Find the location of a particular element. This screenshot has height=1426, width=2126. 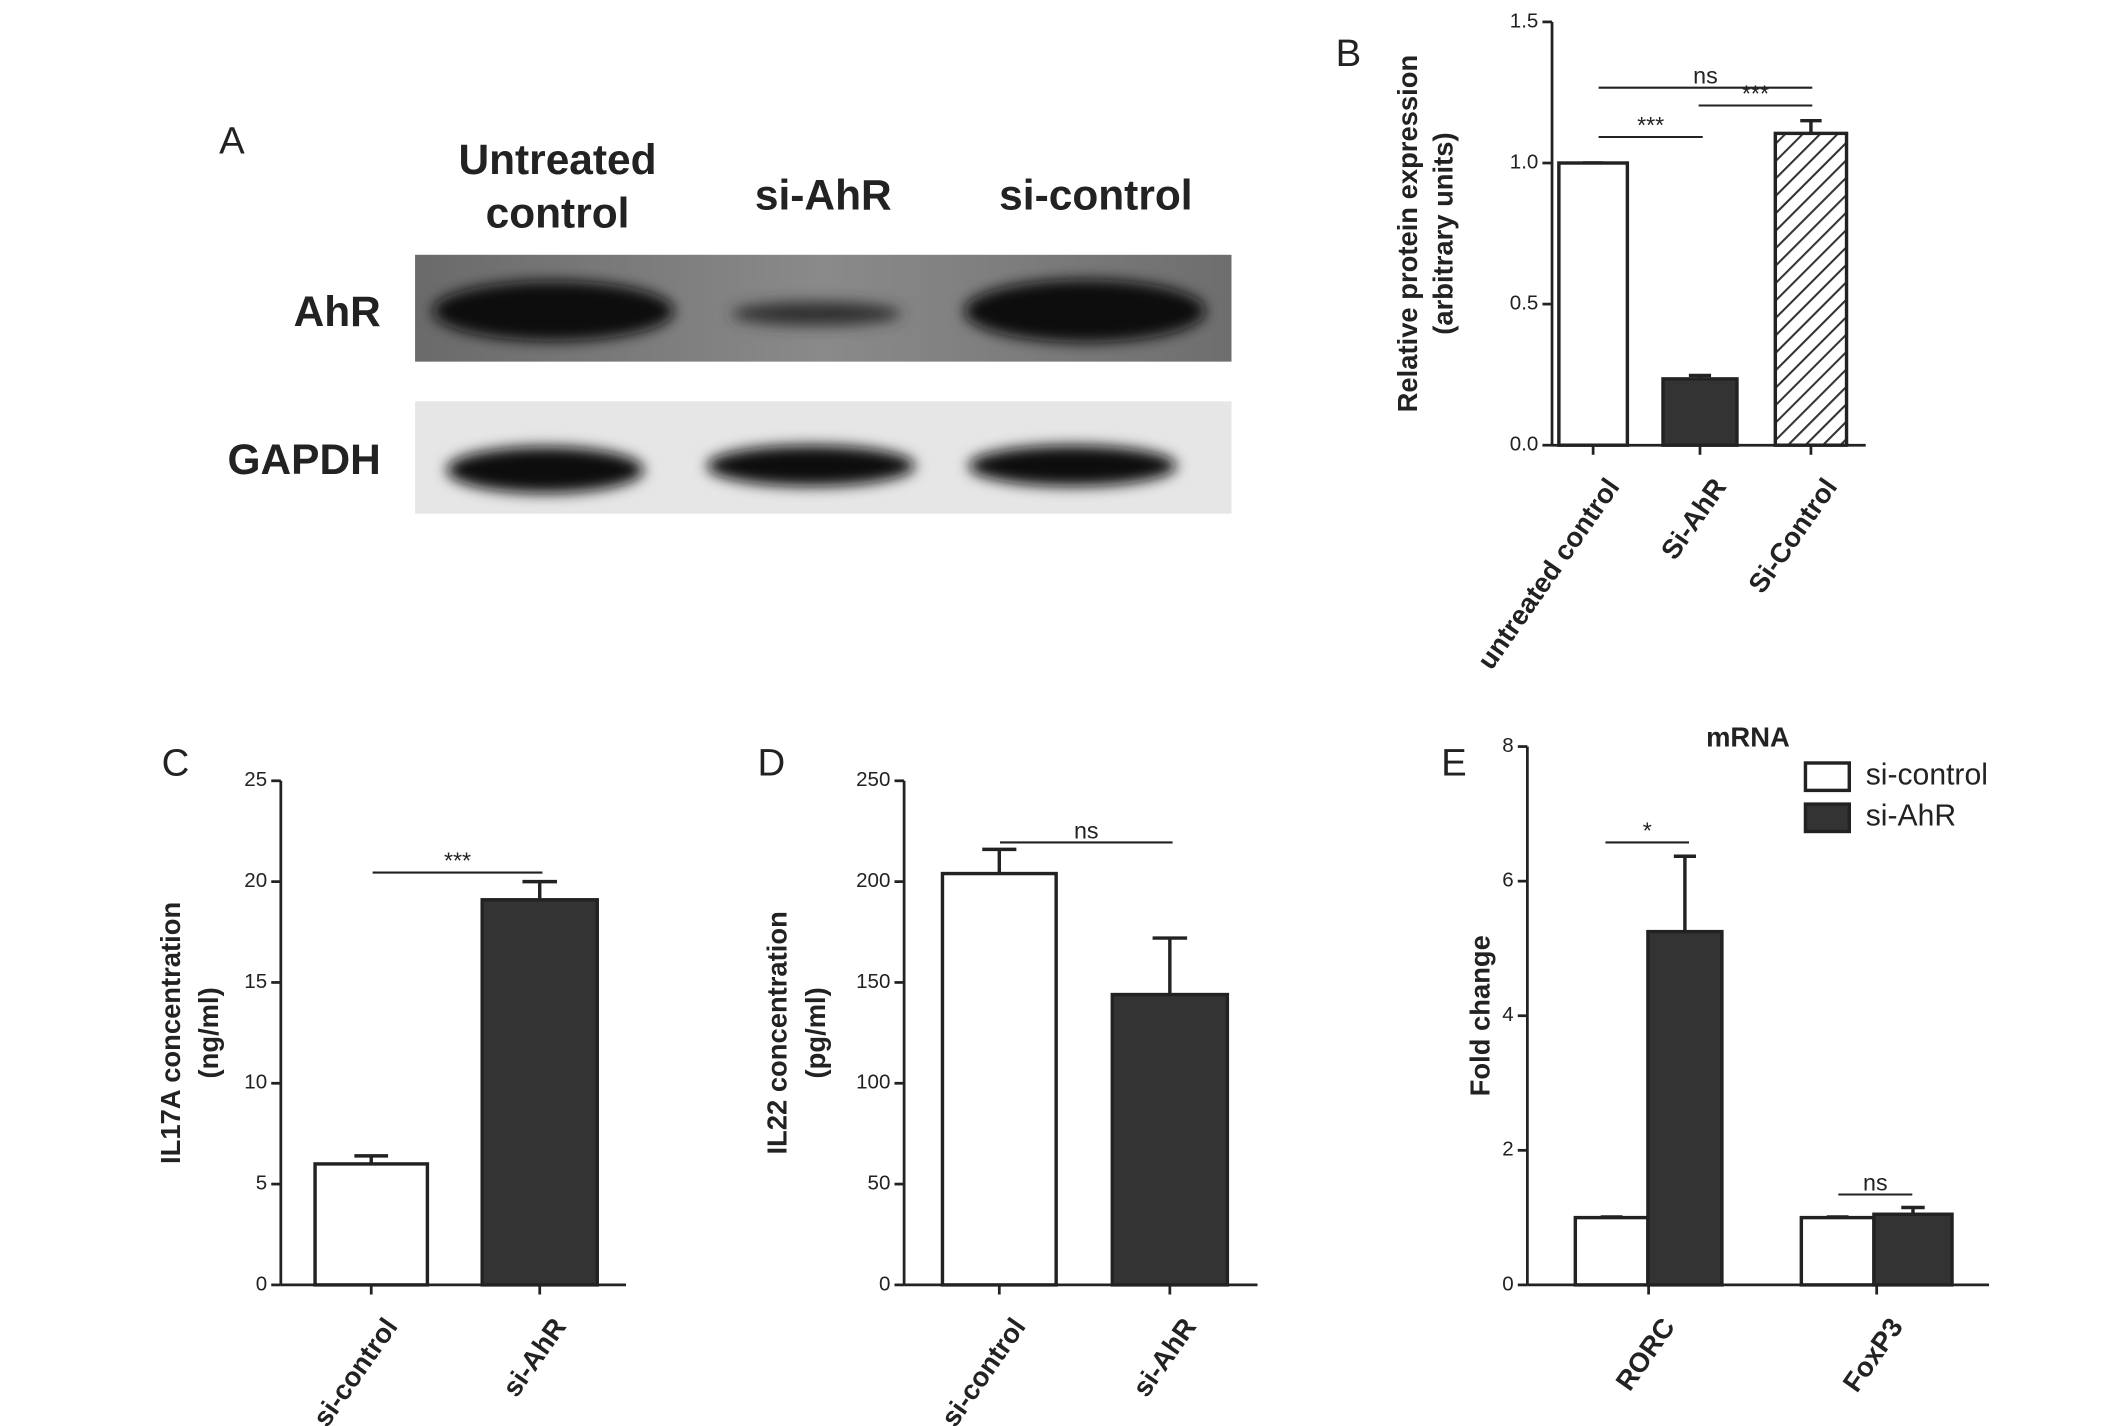

x-tick-label: Si-AhR is located at coordinates (1693, 518).